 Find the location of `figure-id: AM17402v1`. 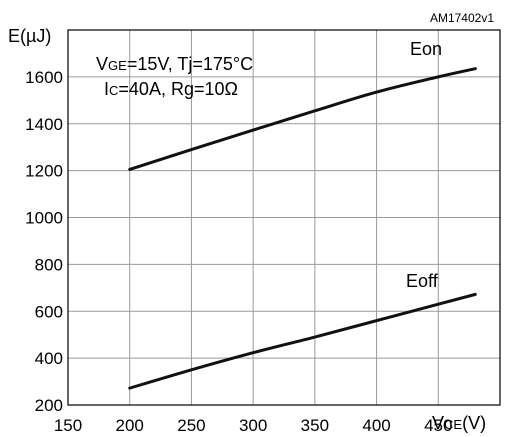

figure-id: AM17402v1 is located at coordinates (462, 18).